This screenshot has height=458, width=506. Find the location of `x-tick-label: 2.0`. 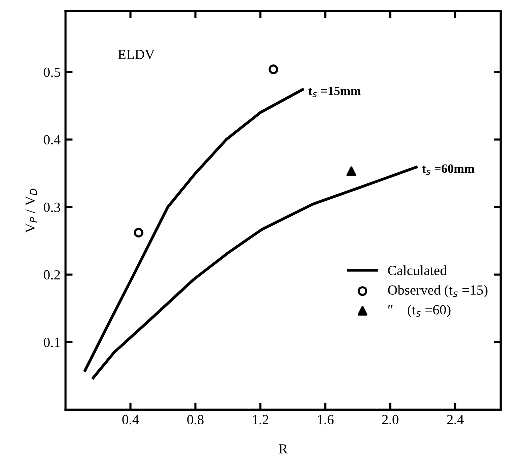

x-tick-label: 2.0 is located at coordinates (390, 420).